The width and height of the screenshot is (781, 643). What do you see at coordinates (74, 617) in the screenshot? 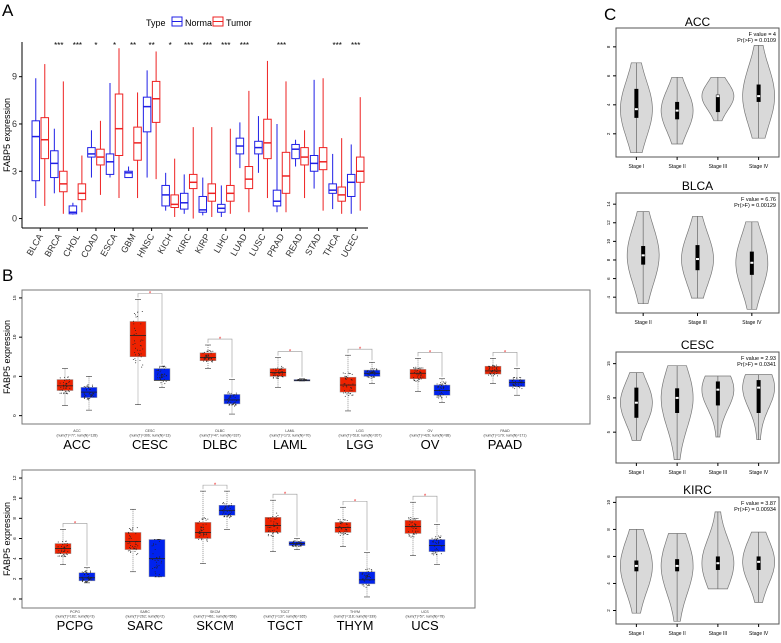
I see `sample-count: (num(T)=182; num(N)=3)` at bounding box center [74, 617].